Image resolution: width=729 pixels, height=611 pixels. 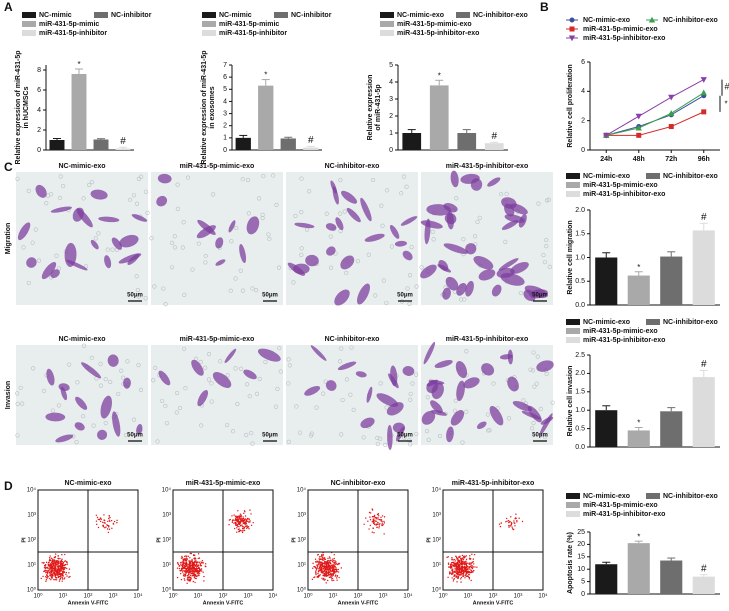 What do you see at coordinates (253, 33) in the screenshot?
I see `legend-label: miR-431-5p-inhibitor` at bounding box center [253, 33].